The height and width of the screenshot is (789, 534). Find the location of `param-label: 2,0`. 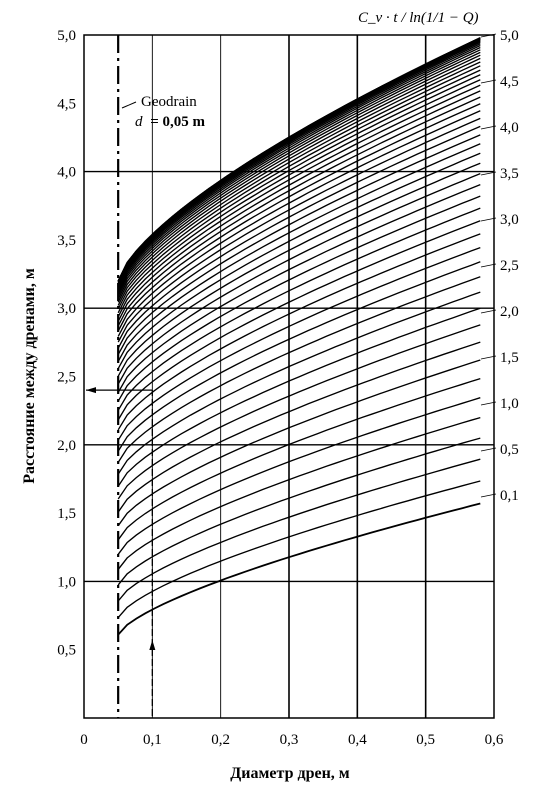

param-label: 2,0 is located at coordinates (509, 312).